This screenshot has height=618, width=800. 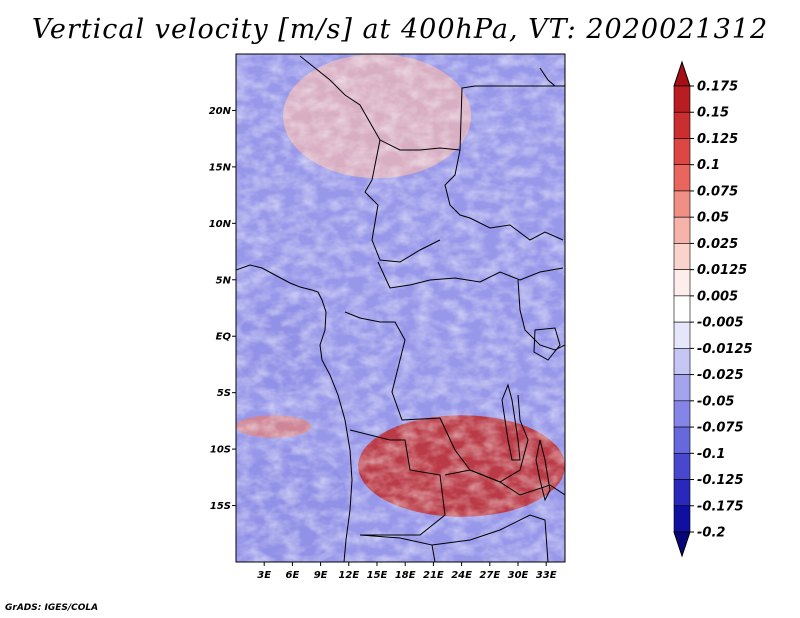 I want to click on x-tick-label: 15E, so click(x=377, y=575).